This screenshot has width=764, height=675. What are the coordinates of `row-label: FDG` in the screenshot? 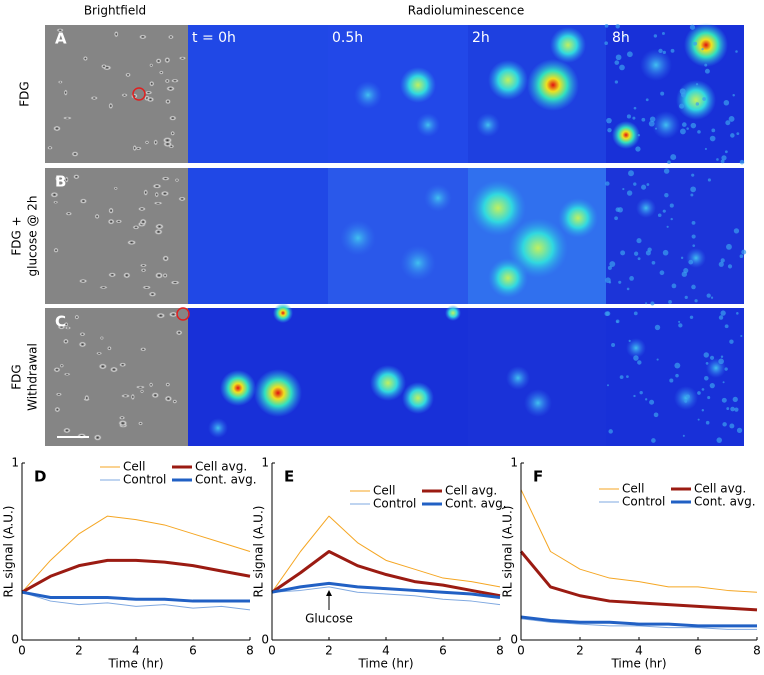 It's located at (25, 93).